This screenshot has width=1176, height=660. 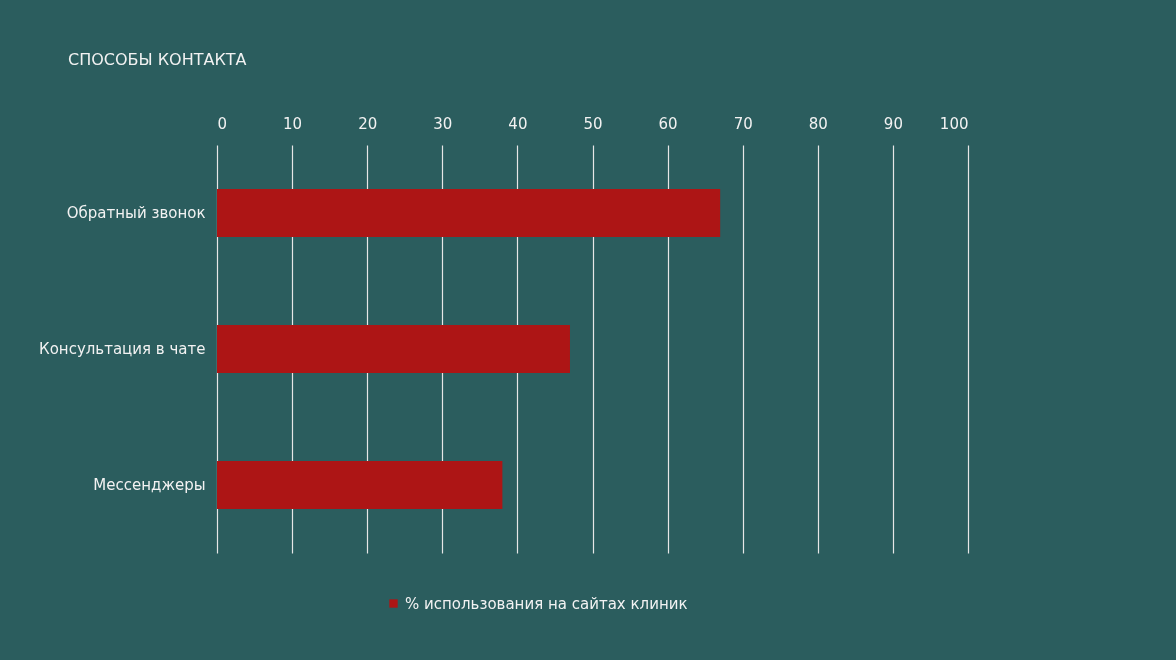 What do you see at coordinates (293, 123) in the screenshot?
I see `x-tick-label: 10` at bounding box center [293, 123].